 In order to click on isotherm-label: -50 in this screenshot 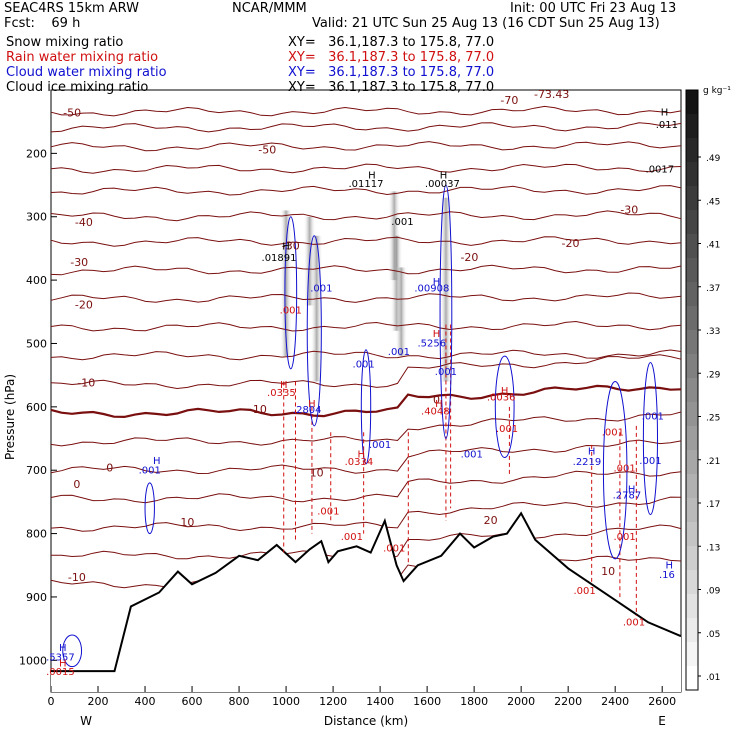, I will do `click(72, 113)`.